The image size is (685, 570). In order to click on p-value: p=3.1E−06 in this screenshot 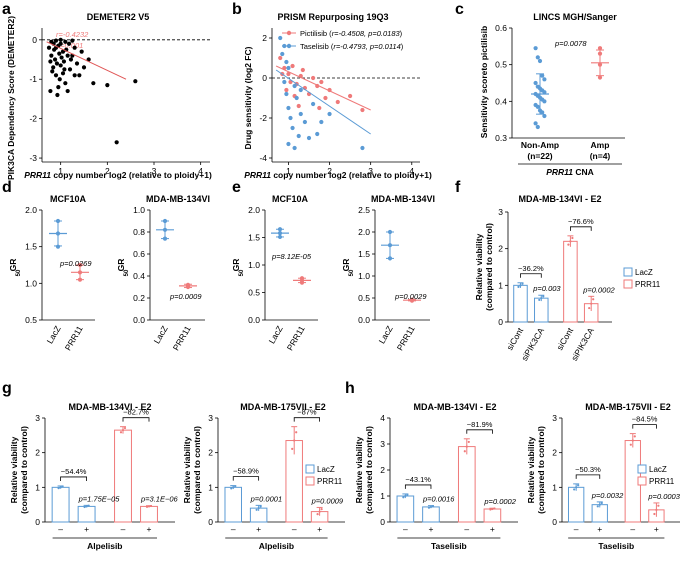, I will do `click(159, 499)`.